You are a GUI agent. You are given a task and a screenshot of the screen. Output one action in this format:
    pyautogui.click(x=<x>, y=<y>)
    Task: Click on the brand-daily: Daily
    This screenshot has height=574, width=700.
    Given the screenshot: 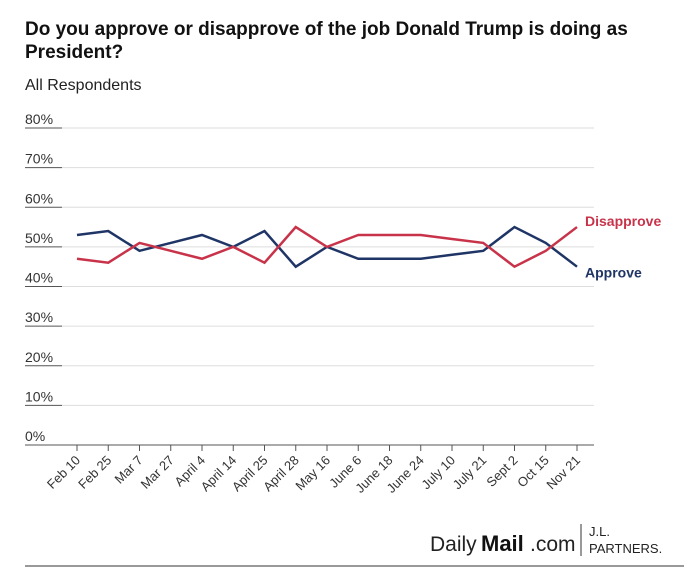 What is the action you would take?
    pyautogui.click(x=453, y=544)
    